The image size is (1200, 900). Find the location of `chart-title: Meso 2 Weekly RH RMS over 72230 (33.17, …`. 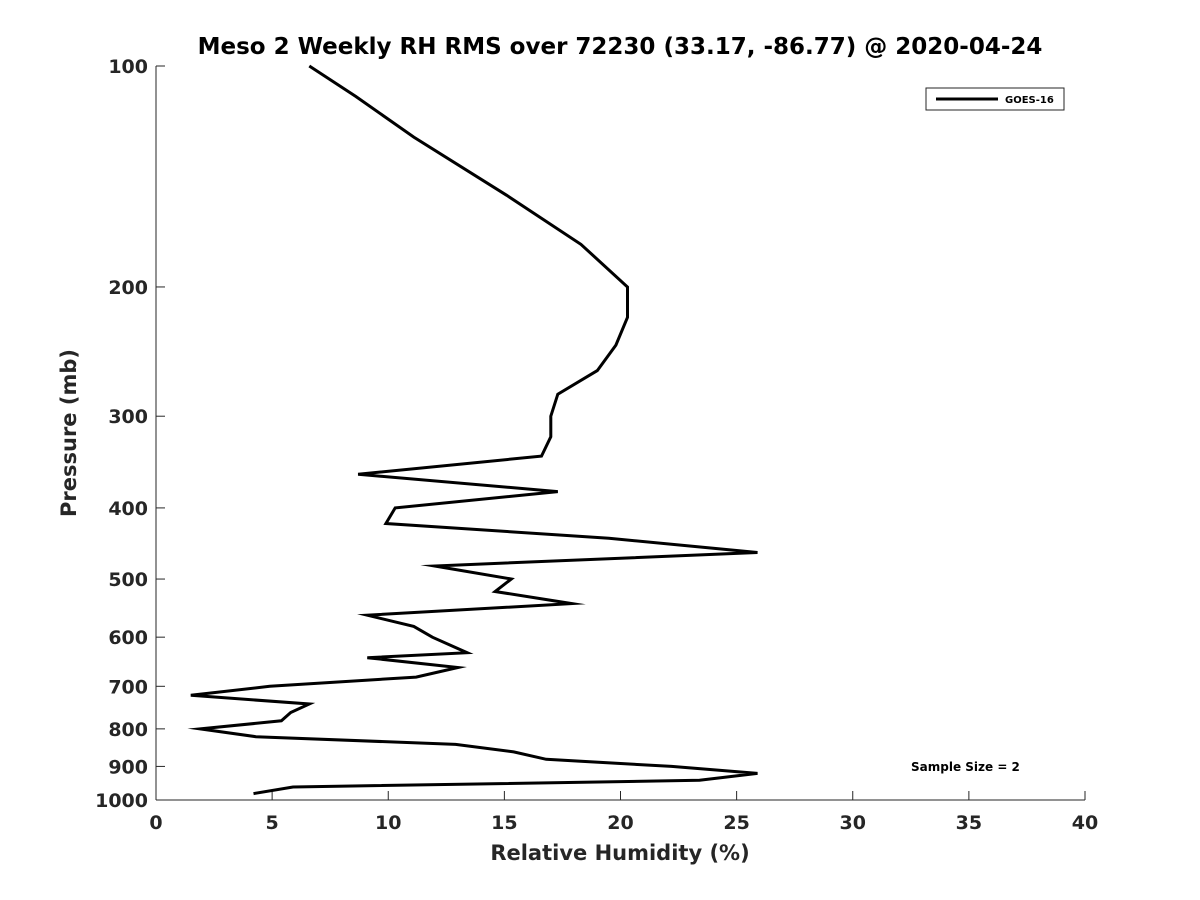

chart-title: Meso 2 Weekly RH RMS over 72230 (33.17, … is located at coordinates (620, 47).